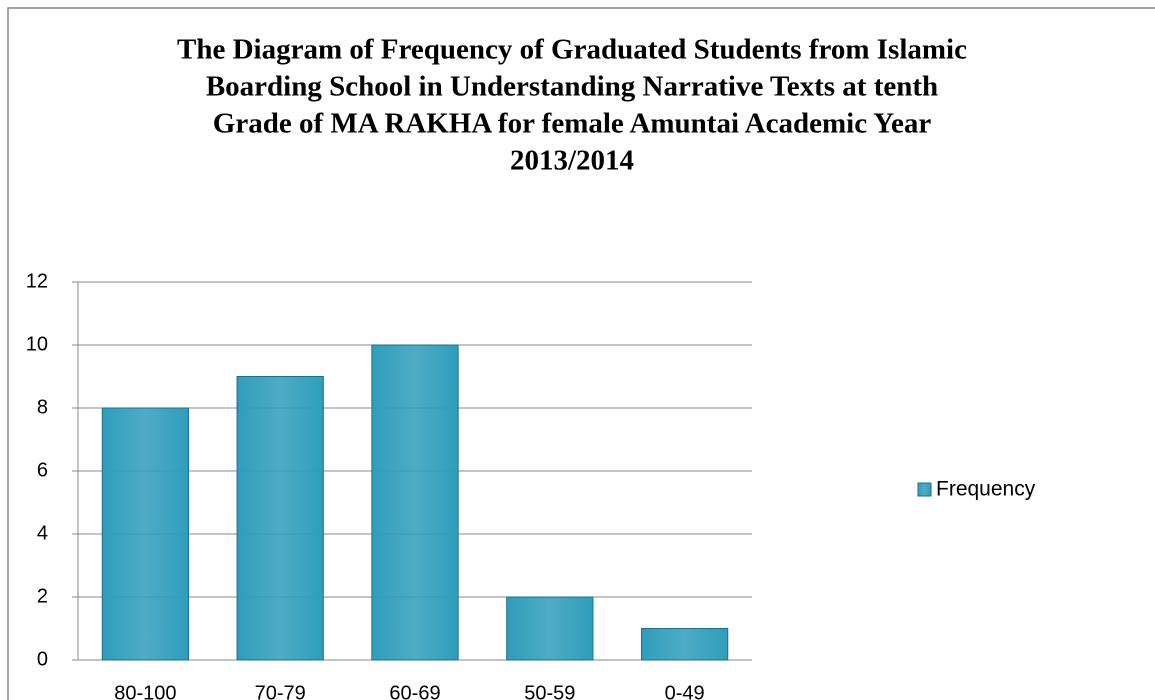 The width and height of the screenshot is (1155, 700). What do you see at coordinates (986, 489) in the screenshot?
I see `legend-label: Frequency` at bounding box center [986, 489].